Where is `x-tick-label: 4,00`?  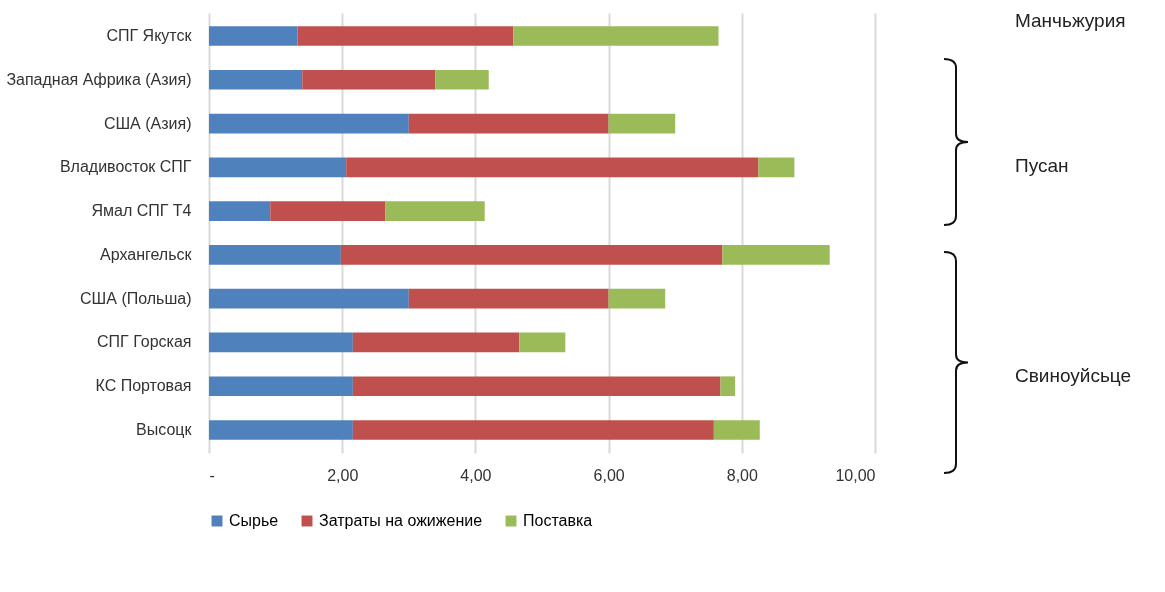
x-tick-label: 4,00 is located at coordinates (476, 475).